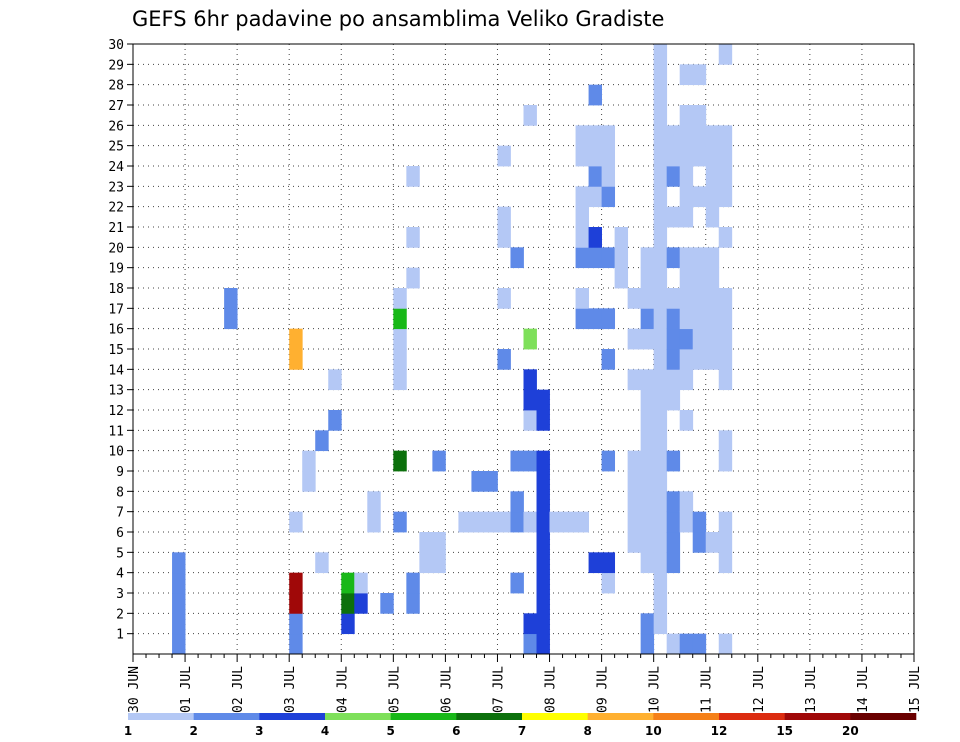  Describe the element at coordinates (325, 731) in the screenshot. I see `colorbar-label: 4` at that location.